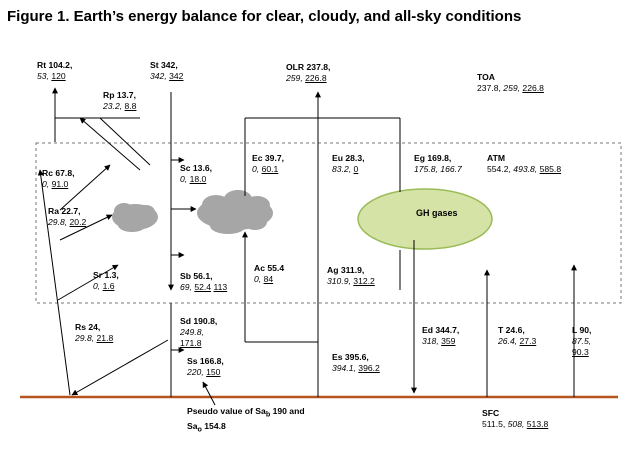  What do you see at coordinates (55, 70) in the screenshot?
I see `label-rt: Rt 104.2, 53, 120` at bounding box center [55, 70].